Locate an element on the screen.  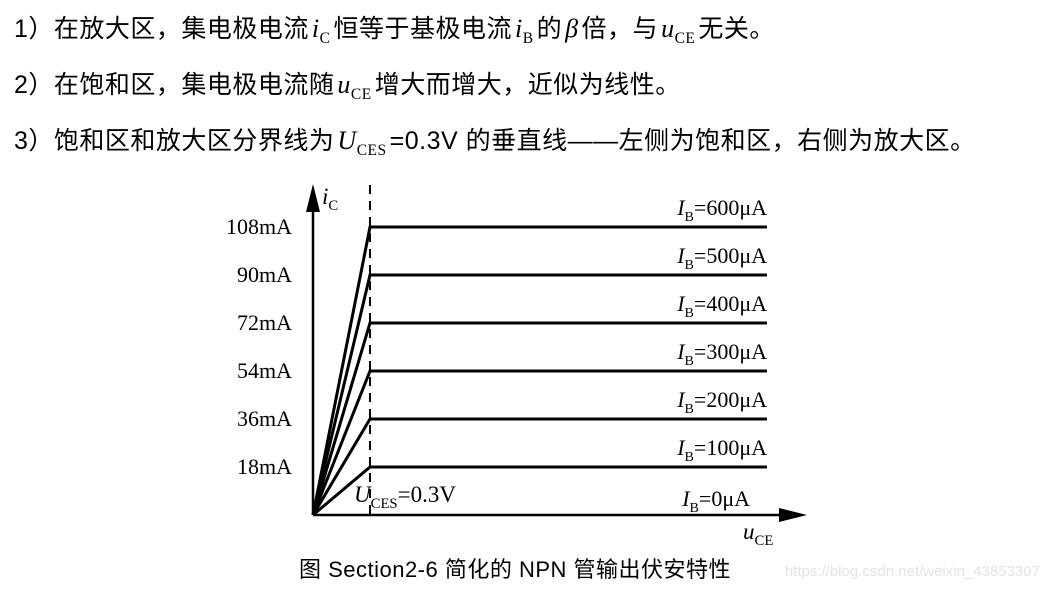
boundary-voltage-label: UCES=0.3V is located at coordinates (405, 497).